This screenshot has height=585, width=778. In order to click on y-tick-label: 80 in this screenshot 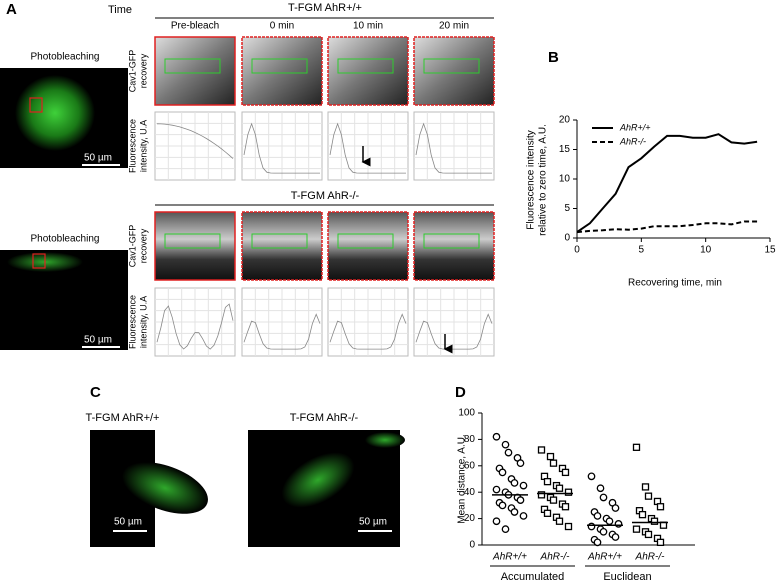, I will do `click(470, 439)`.